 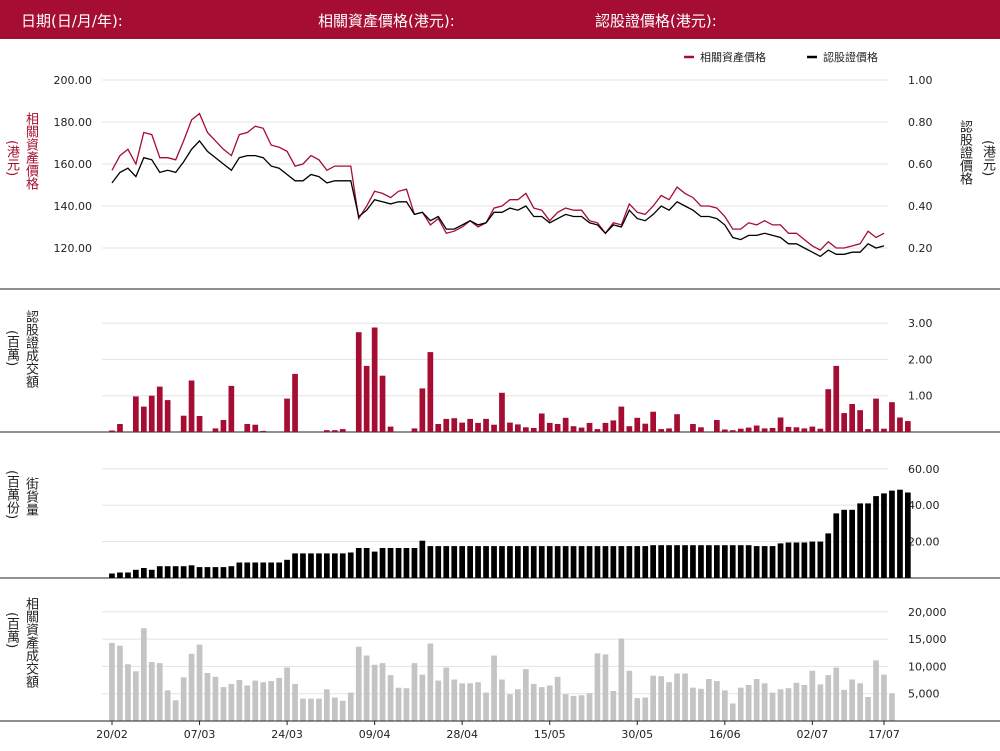 I want to click on price-right-tick: 0.40, so click(x=920, y=206).